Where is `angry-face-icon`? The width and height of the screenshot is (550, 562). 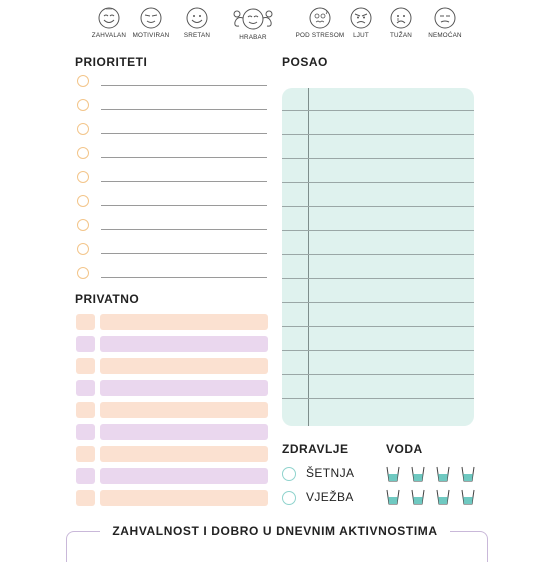 angry-face-icon is located at coordinates (361, 18).